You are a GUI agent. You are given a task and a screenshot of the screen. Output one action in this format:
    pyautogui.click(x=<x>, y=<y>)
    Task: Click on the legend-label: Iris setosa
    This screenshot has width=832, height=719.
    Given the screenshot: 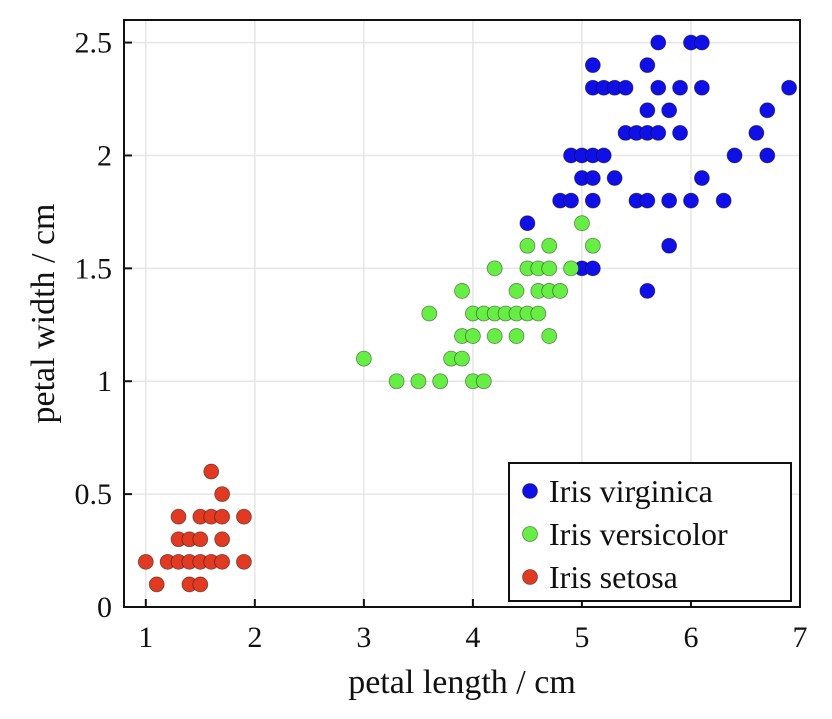 What is the action you would take?
    pyautogui.click(x=613, y=577)
    